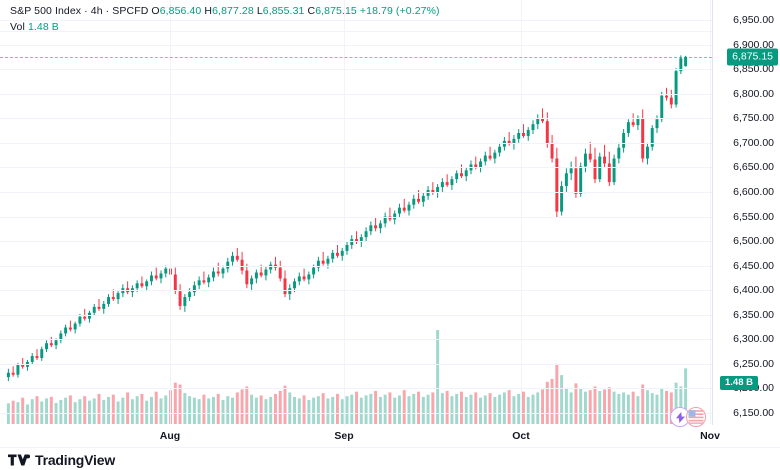 The height and width of the screenshot is (470, 780). I want to click on legend-low-value: 6,855.31, so click(283, 11).